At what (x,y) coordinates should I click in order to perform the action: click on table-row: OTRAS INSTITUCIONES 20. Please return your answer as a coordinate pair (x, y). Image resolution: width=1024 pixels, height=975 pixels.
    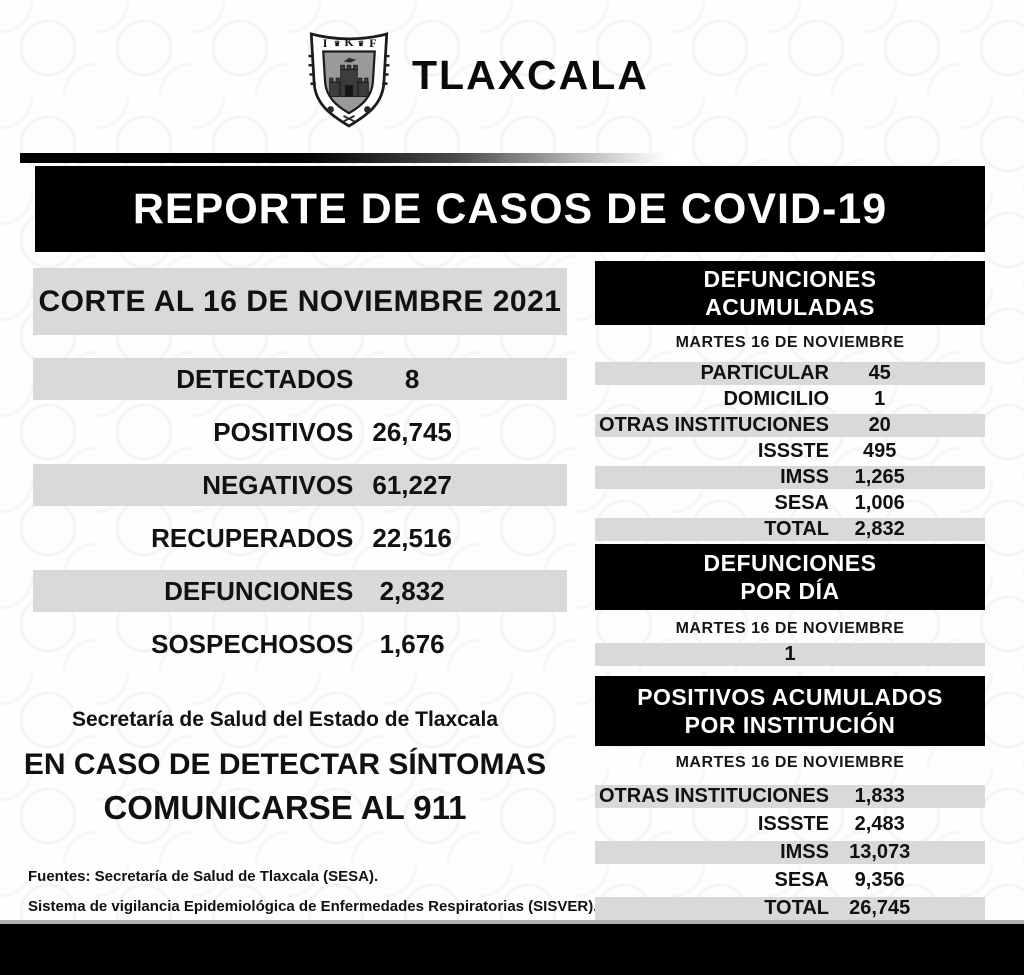
    Looking at the image, I should click on (790, 425).